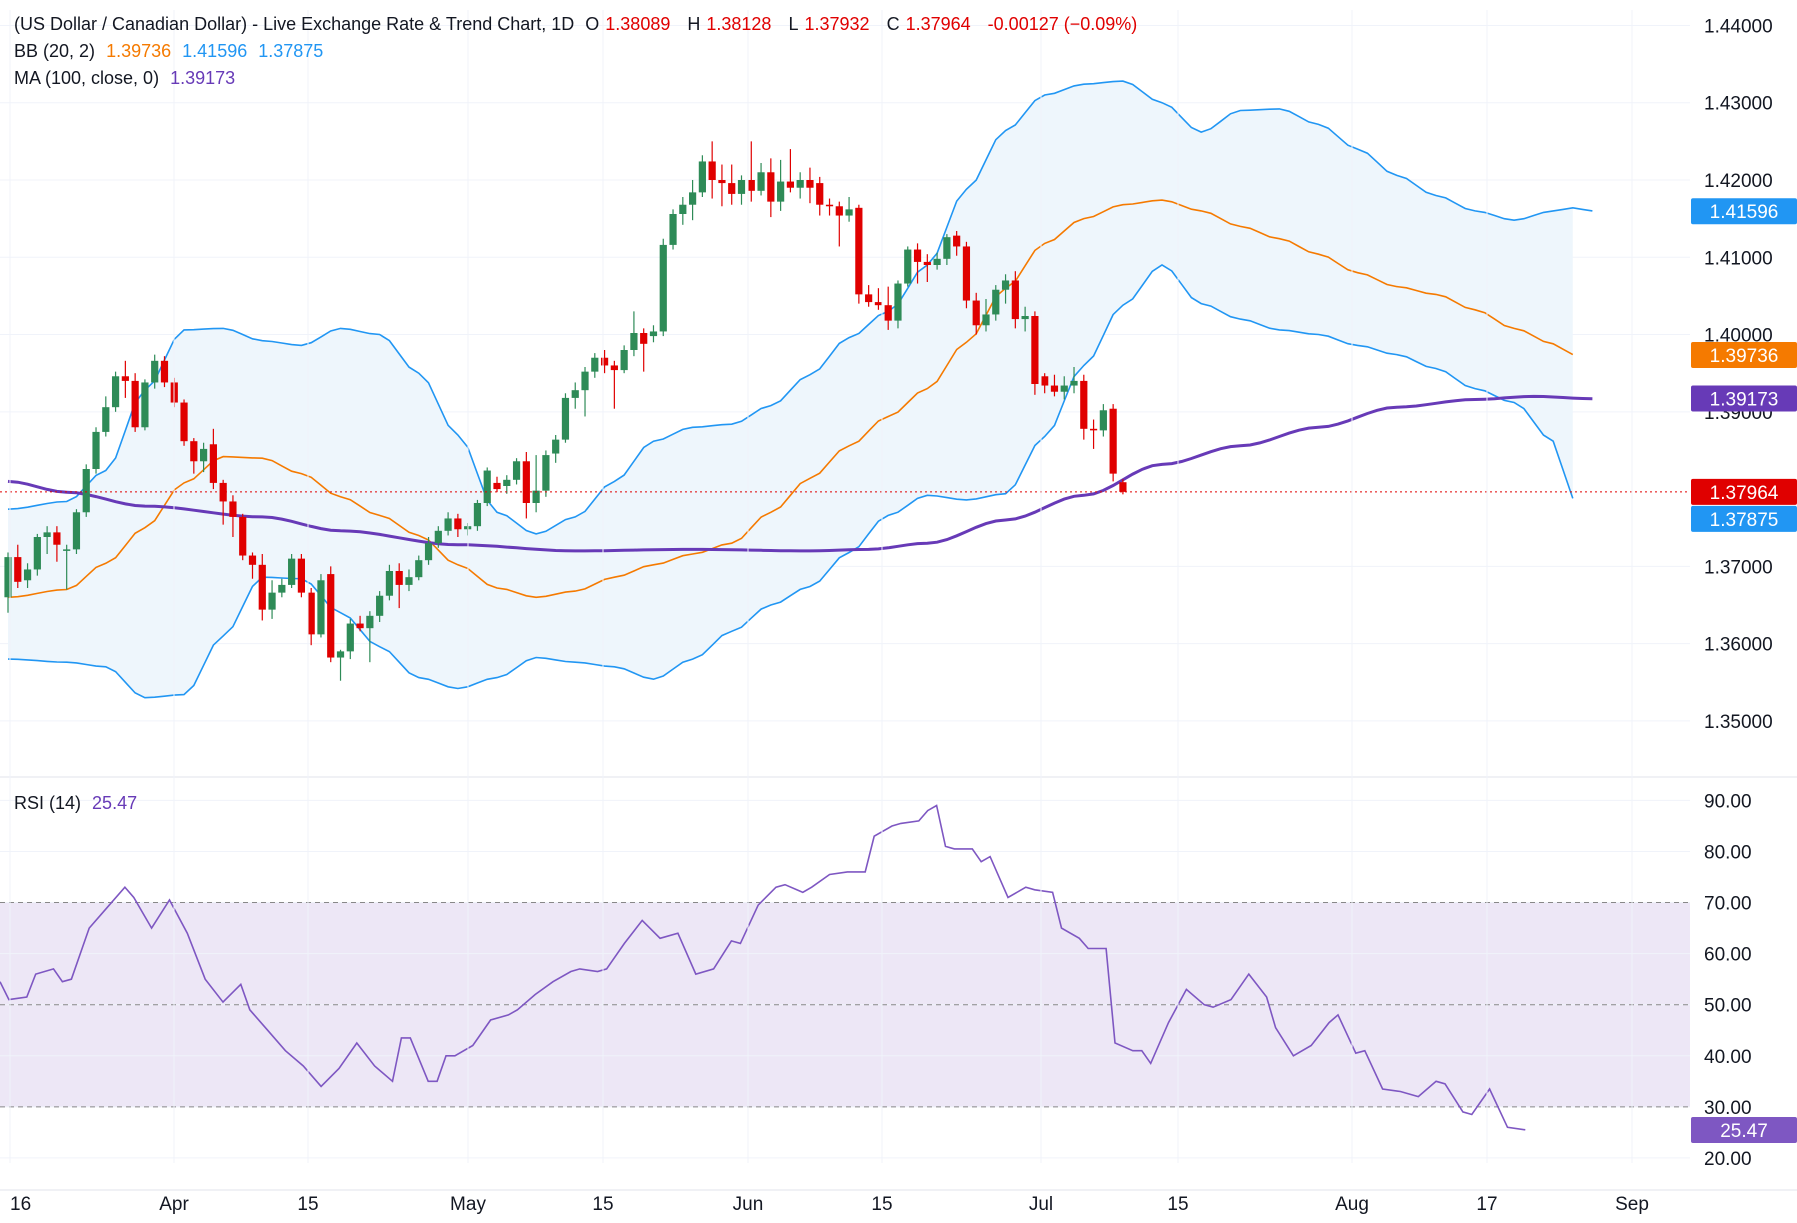 This screenshot has width=1797, height=1223. Describe the element at coordinates (1744, 399) in the screenshot. I see `price-axis-badge-text: 1.39173` at that location.